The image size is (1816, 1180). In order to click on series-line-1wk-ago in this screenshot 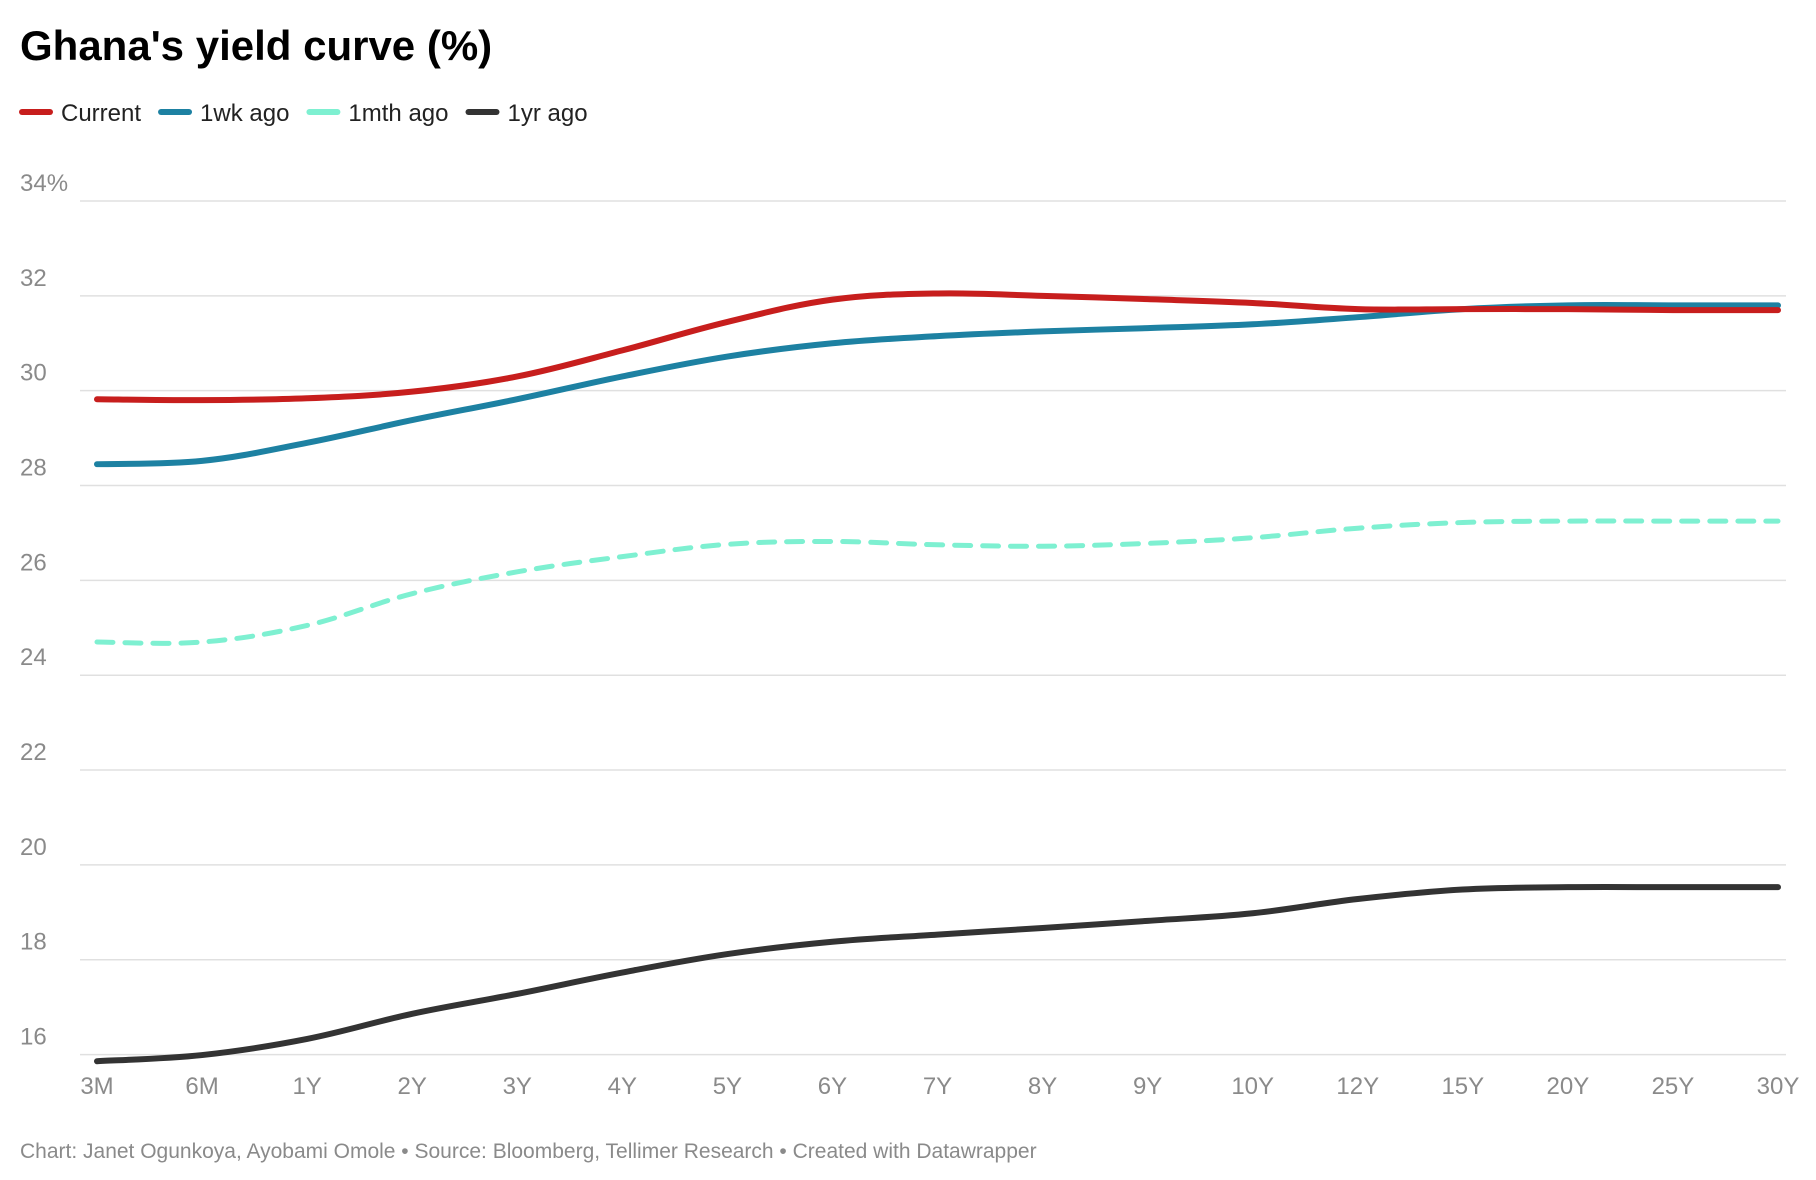, I will do `click(937, 385)`.